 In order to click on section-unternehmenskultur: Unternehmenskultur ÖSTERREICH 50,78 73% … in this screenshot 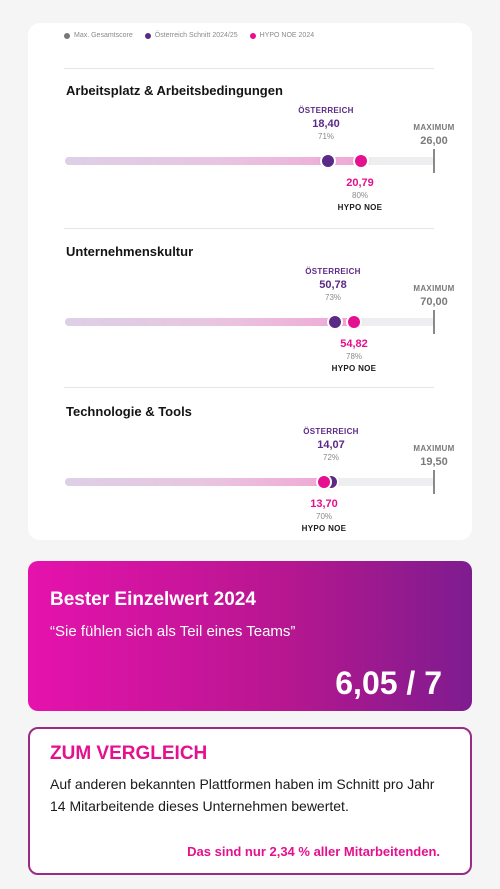, I will do `click(250, 319)`.